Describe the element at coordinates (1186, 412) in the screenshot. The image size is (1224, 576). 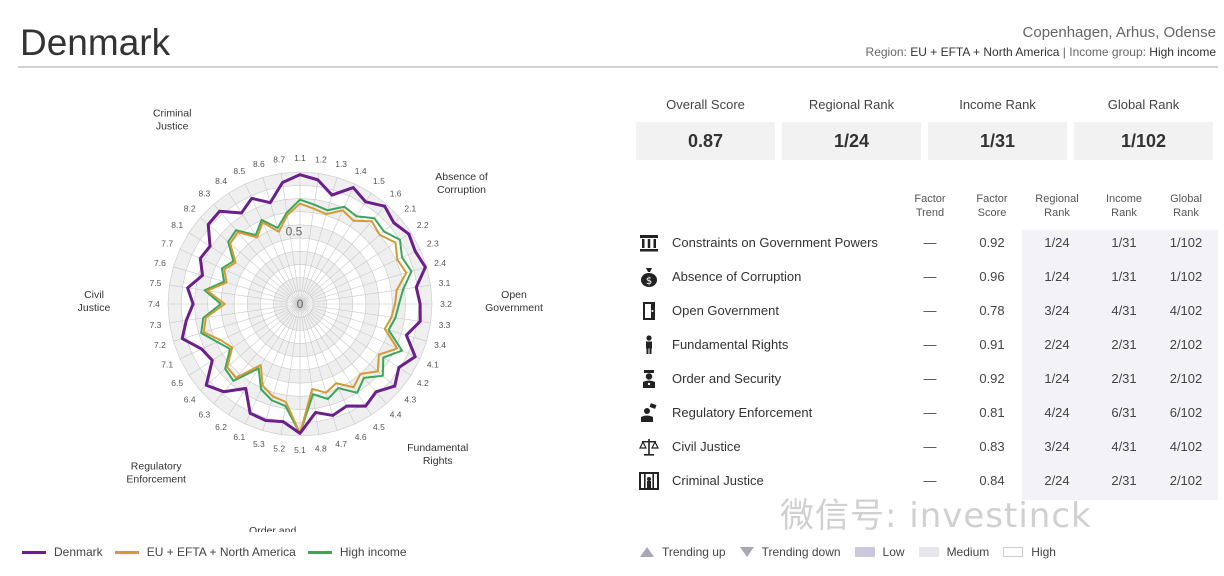
I see `global-rank: 6/102` at that location.